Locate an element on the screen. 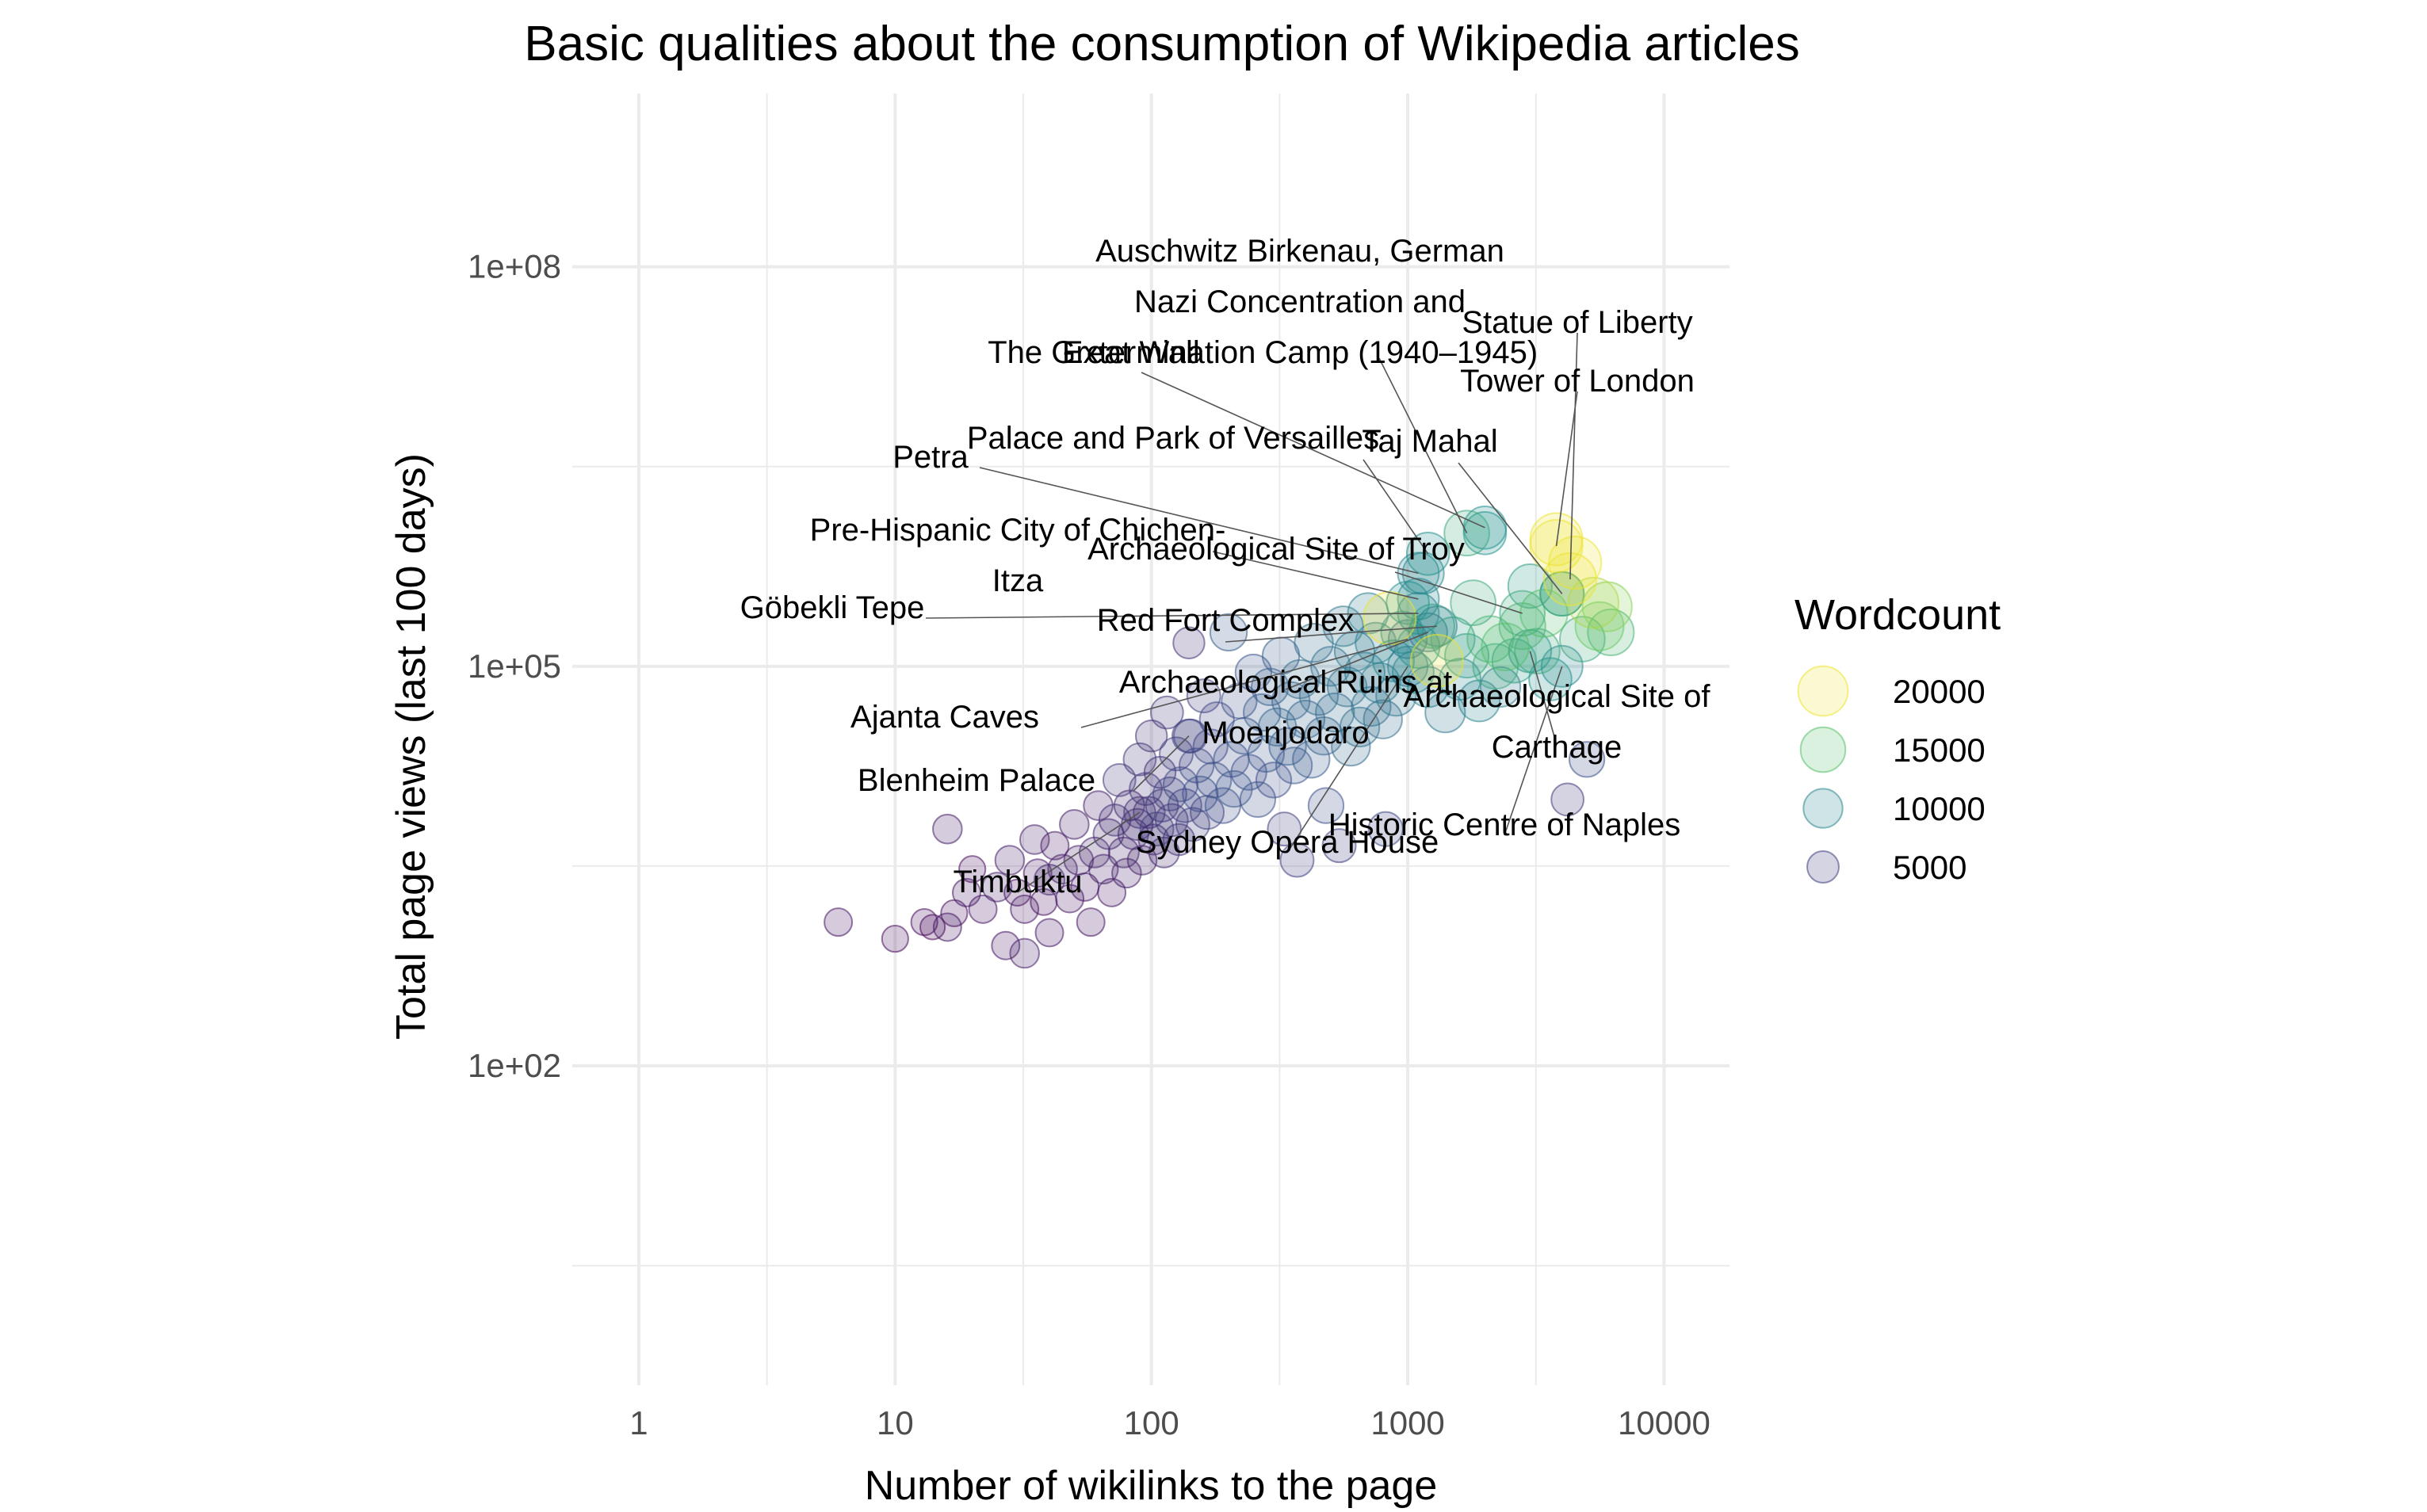 This screenshot has height=1512, width=2427. point-label-line: Ajanta Caves is located at coordinates (945, 717).